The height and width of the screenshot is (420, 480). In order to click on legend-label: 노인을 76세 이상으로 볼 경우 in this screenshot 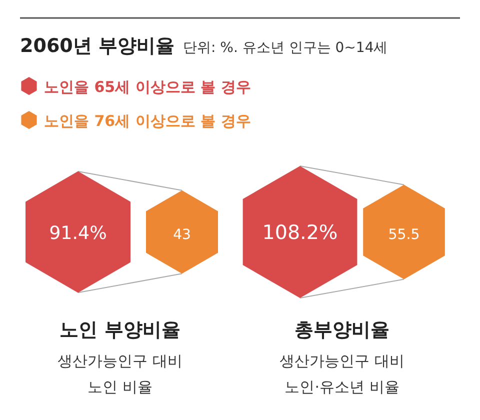, I will do `click(147, 121)`.